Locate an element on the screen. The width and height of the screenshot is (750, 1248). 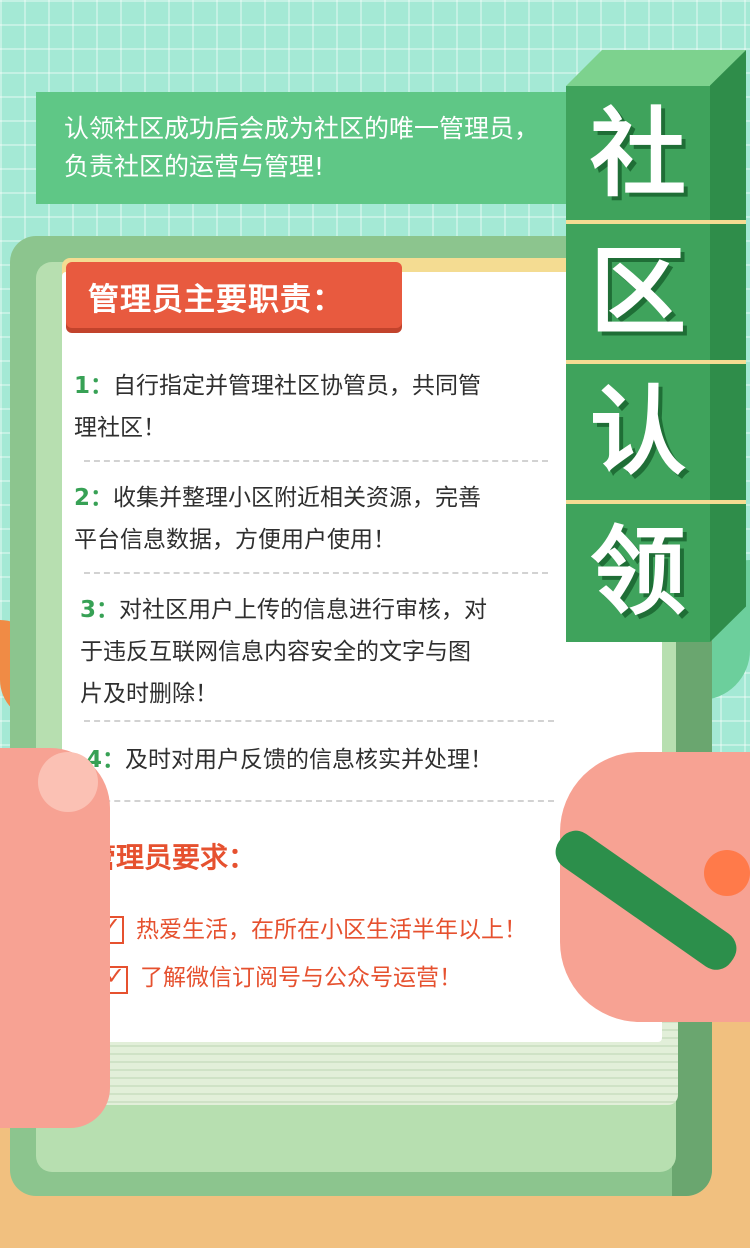
duty-text: 对社区用户上传的信息进行审核，对 is located at coordinates (303, 610).